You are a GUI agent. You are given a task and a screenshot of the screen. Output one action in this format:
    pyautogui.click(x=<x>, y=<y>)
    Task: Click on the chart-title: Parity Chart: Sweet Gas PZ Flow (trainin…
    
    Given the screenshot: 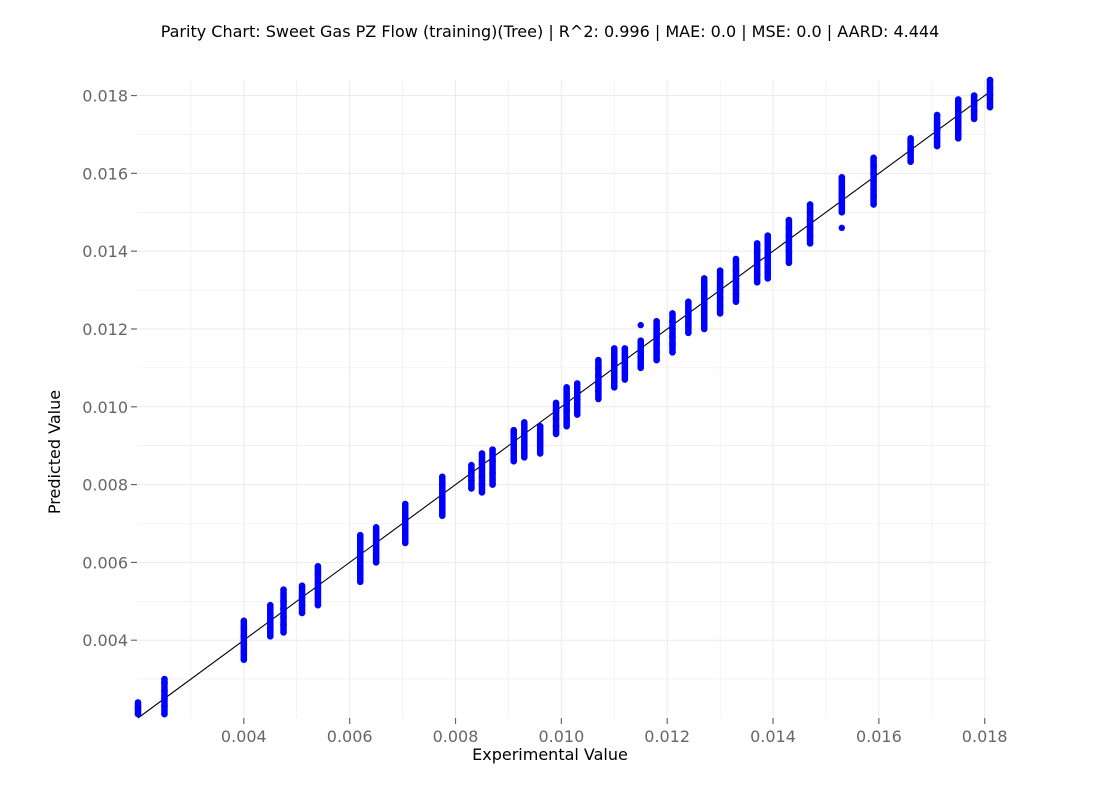 What is the action you would take?
    pyautogui.click(x=550, y=31)
    